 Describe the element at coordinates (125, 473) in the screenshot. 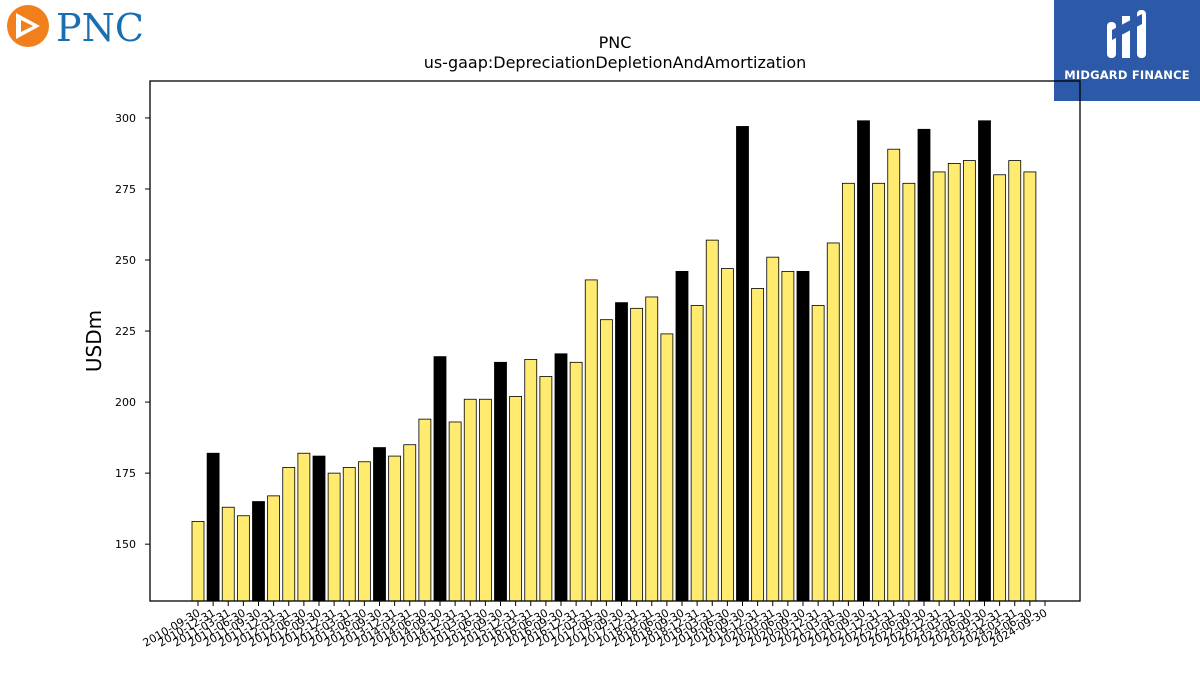

I see `y-tick-label: 175` at that location.